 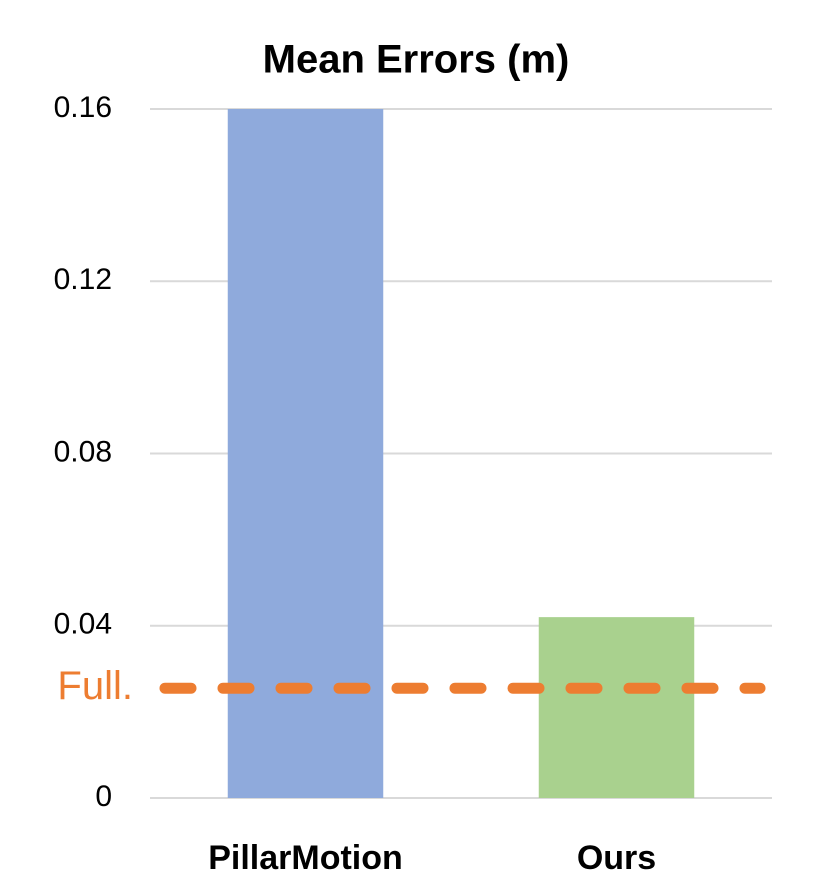 What do you see at coordinates (305, 858) in the screenshot?
I see `x-tick-label: PillarMotion` at bounding box center [305, 858].